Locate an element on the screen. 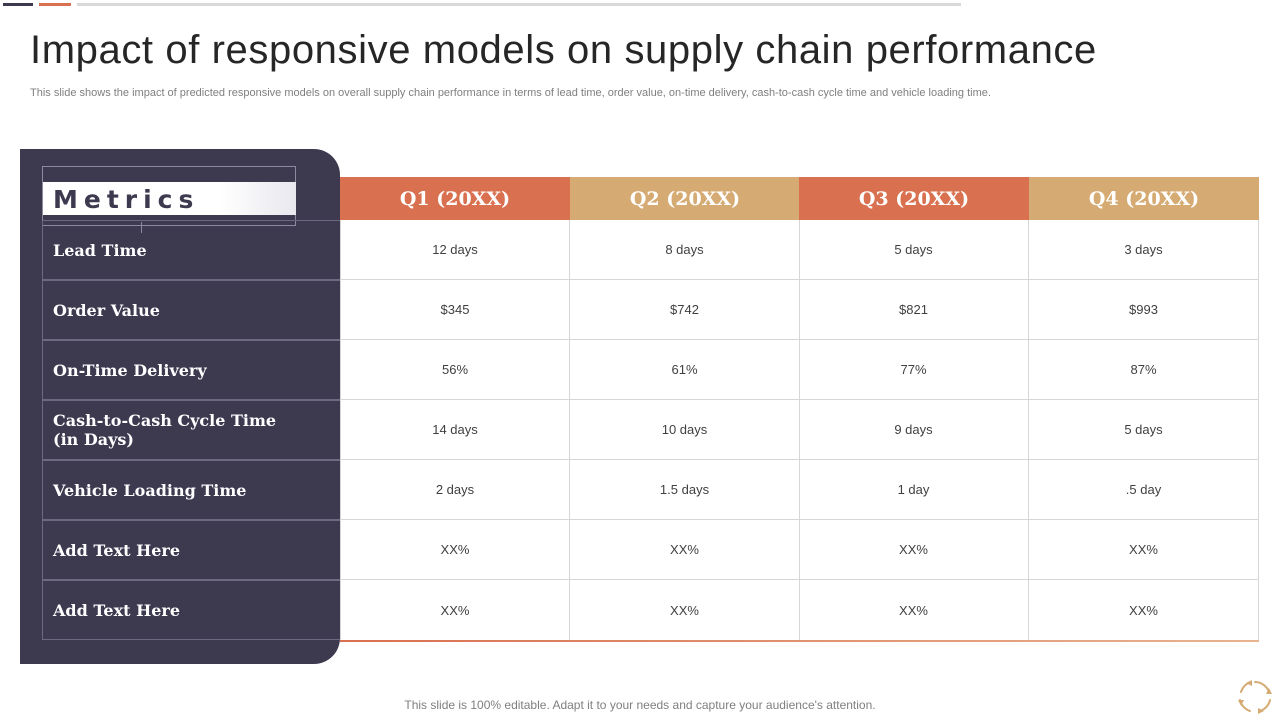 The width and height of the screenshot is (1280, 720). top-bar-gray is located at coordinates (519, 4).